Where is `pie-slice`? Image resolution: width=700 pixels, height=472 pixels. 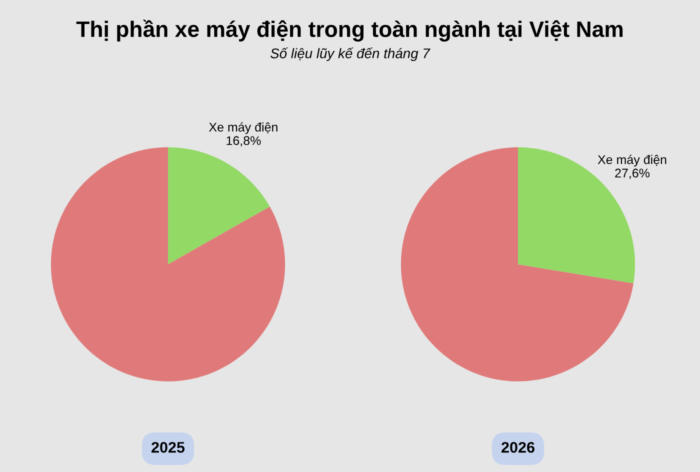
pie-slice is located at coordinates (219, 205).